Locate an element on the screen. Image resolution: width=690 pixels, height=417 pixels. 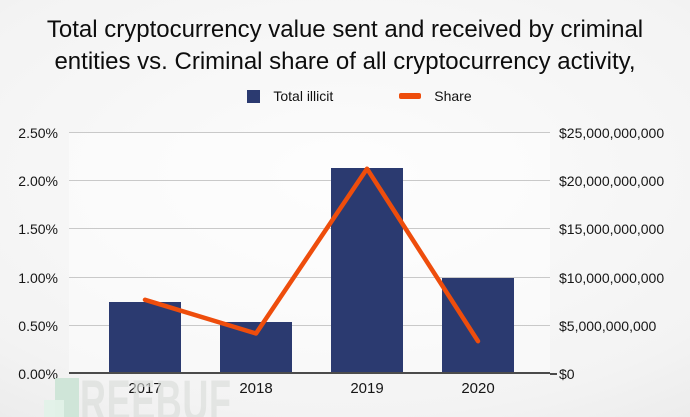
left-axis-tick-label: 0.50% is located at coordinates (38, 325).